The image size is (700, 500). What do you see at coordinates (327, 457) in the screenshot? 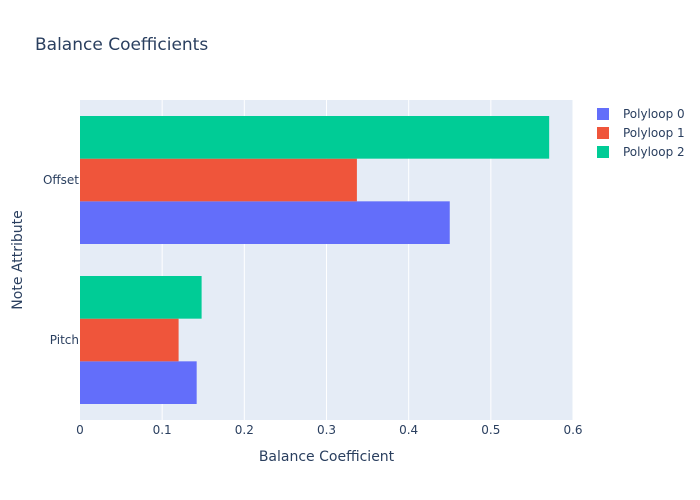
I see `x-axis-title: Balance Coefficient` at bounding box center [327, 457].